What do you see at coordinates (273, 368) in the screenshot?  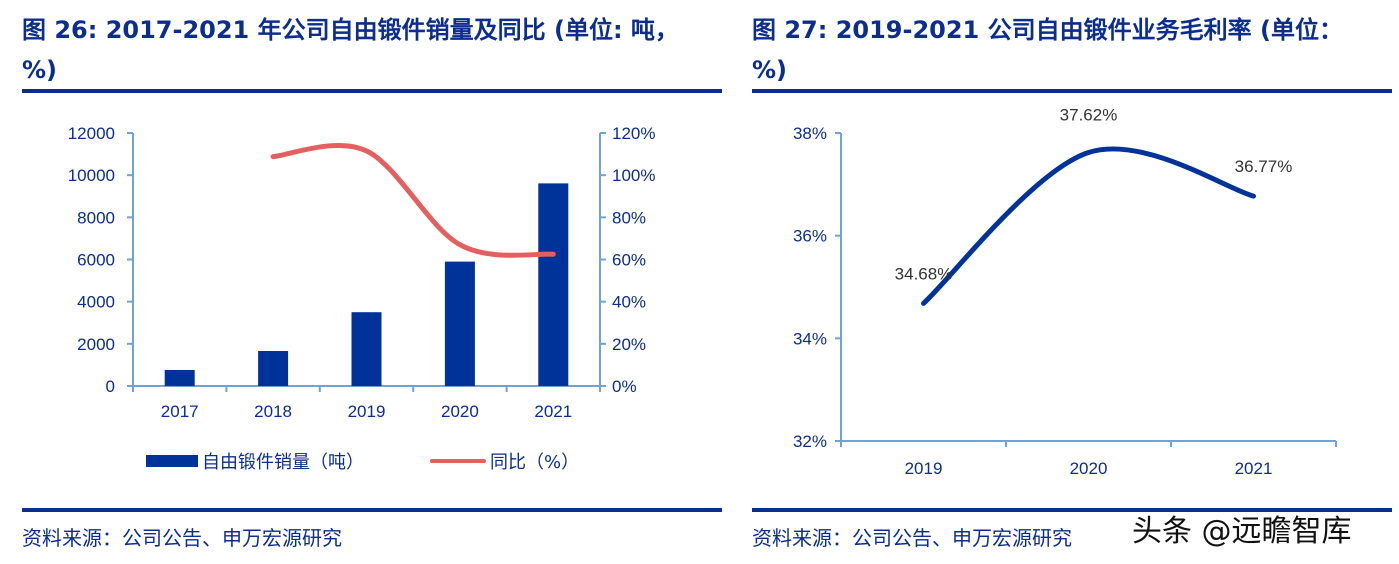 I see `bar-2018` at bounding box center [273, 368].